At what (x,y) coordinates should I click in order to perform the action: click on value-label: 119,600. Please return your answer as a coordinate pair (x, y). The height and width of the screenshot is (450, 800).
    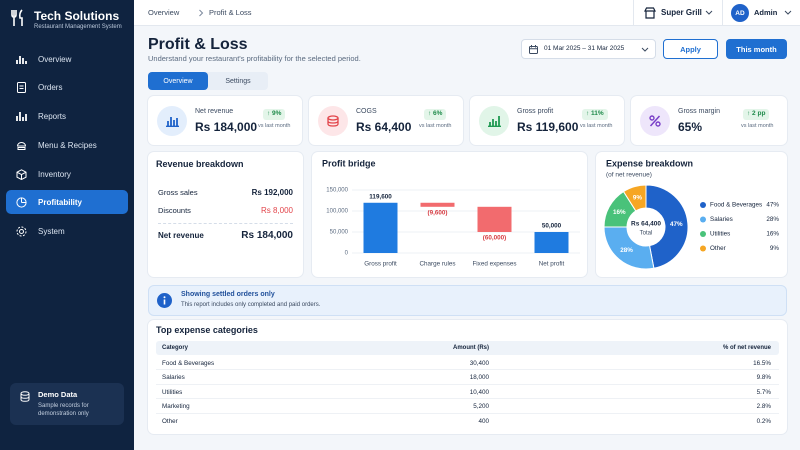
    Looking at the image, I should click on (380, 196).